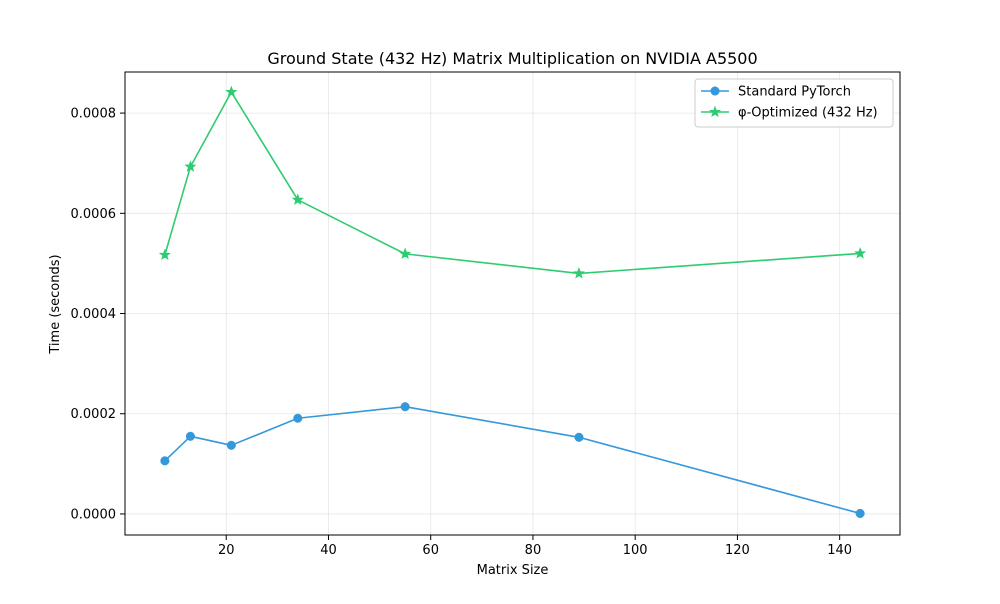  I want to click on x-tick-label: 140, so click(839, 550).